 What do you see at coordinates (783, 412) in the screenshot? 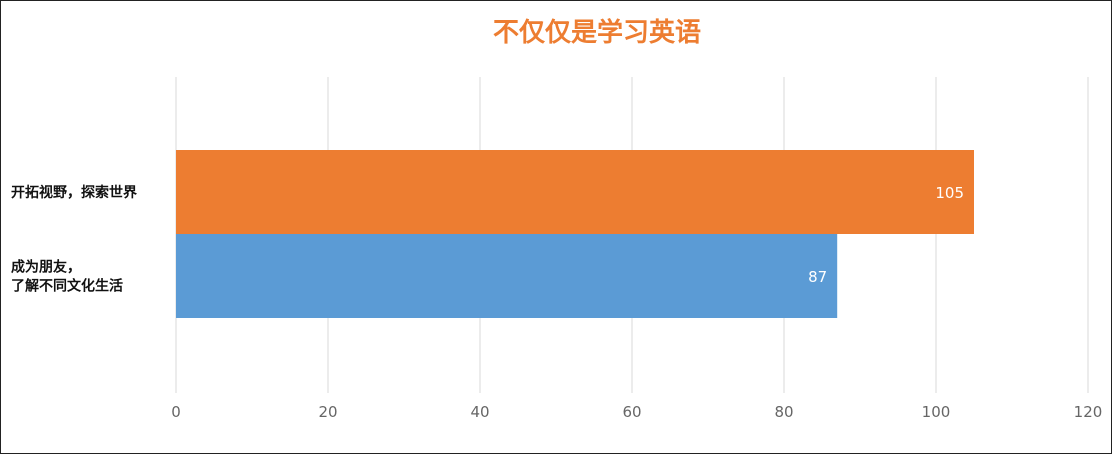
I see `x-tick-label: 80` at bounding box center [783, 412].